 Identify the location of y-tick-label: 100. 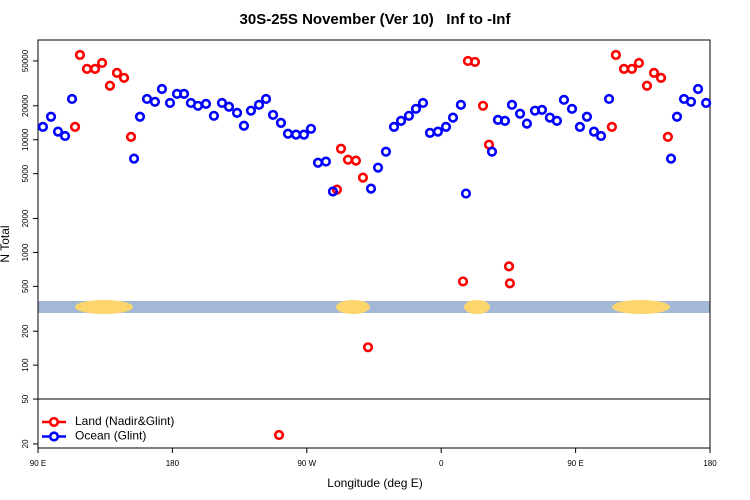
(25, 365).